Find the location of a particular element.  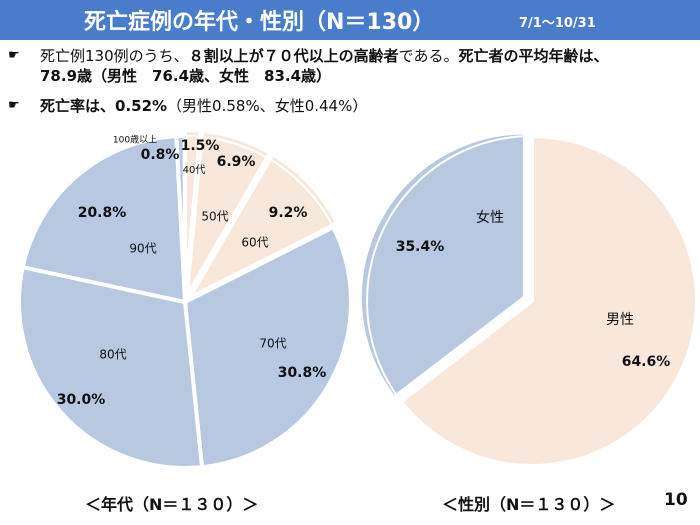

age-chart-caption: ＜年代（N＝１３０）＞ is located at coordinates (172, 504).